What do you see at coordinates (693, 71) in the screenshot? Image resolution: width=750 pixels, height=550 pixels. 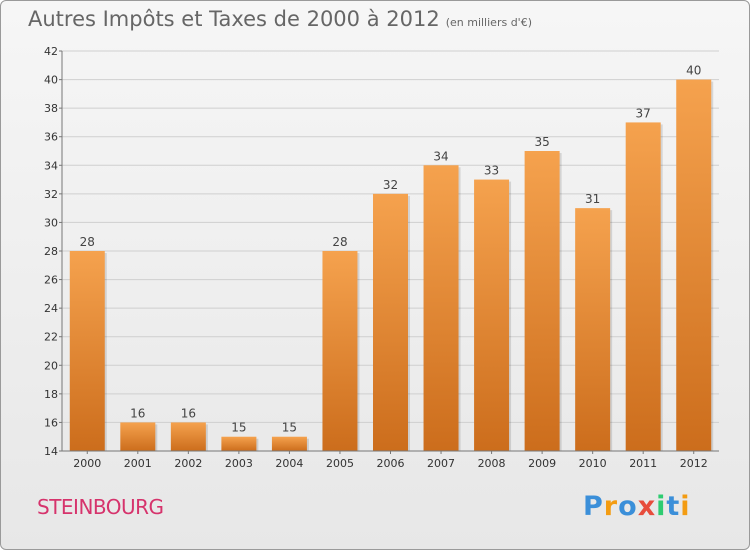 I see `data-label: 40` at bounding box center [693, 71].